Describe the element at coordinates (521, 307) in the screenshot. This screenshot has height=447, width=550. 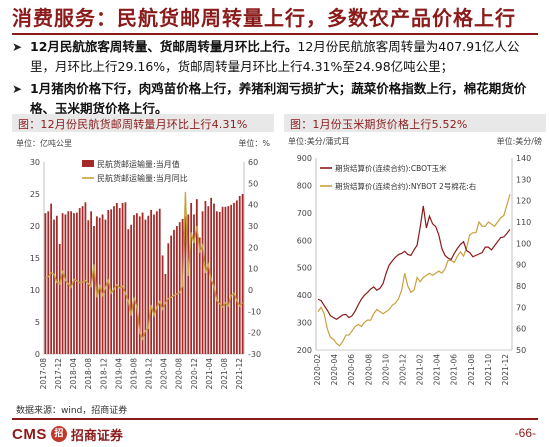
I see `right-tick-label: 70` at that location.